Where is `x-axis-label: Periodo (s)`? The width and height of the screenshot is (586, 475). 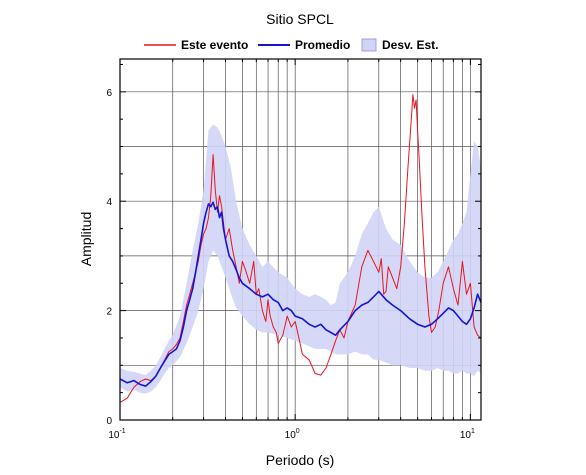
x-axis-label: Periodo (s) is located at coordinates (300, 460).